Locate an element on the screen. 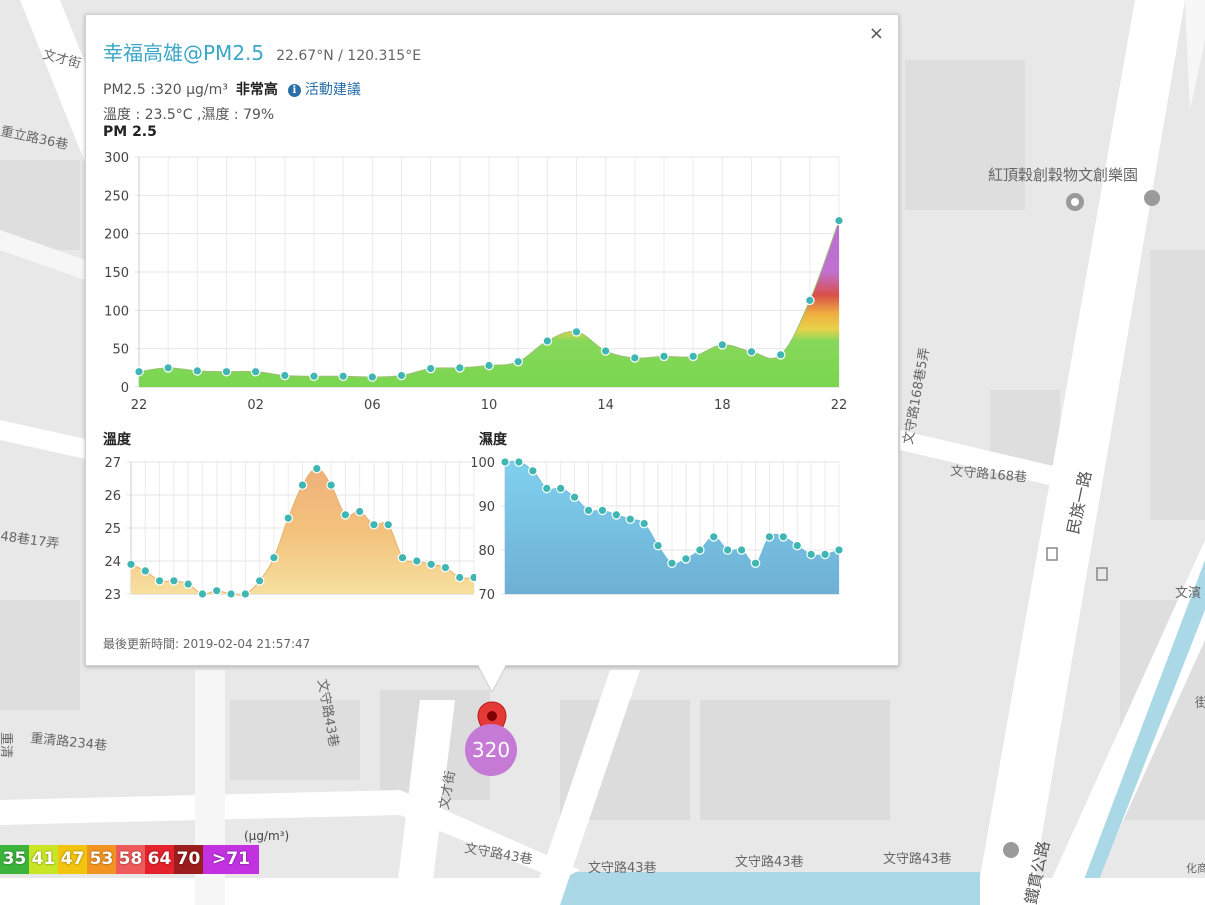  legend-cell: 70 is located at coordinates (188, 859).